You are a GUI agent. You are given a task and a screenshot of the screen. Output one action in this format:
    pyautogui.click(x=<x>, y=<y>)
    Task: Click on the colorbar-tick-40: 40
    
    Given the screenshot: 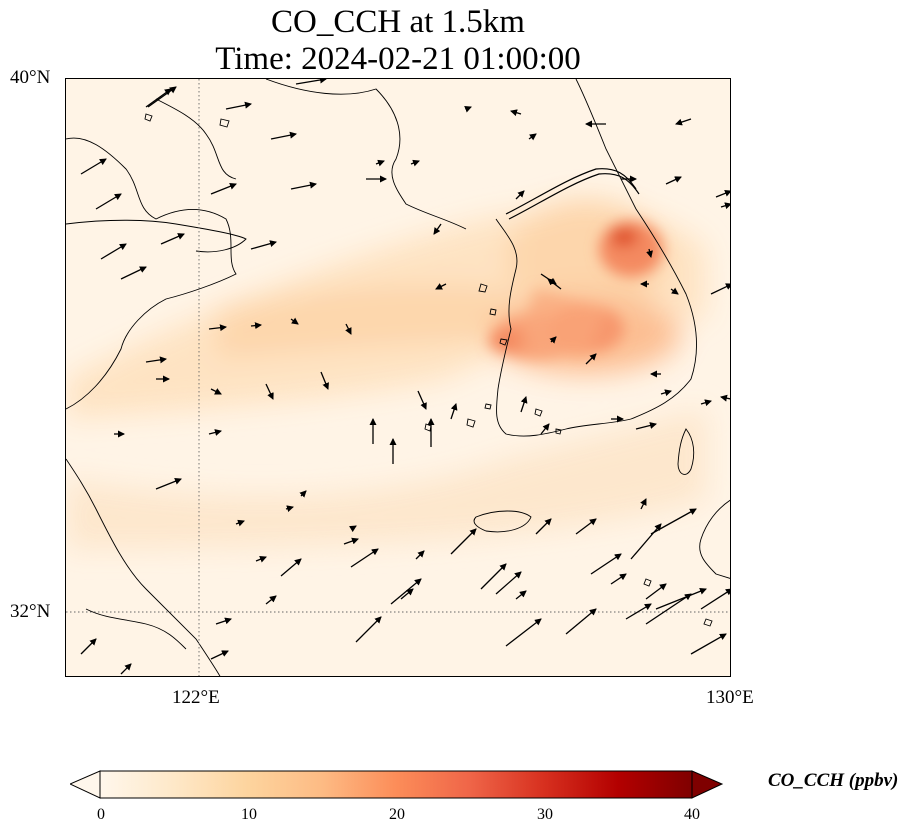 What is the action you would take?
    pyautogui.click(x=692, y=814)
    